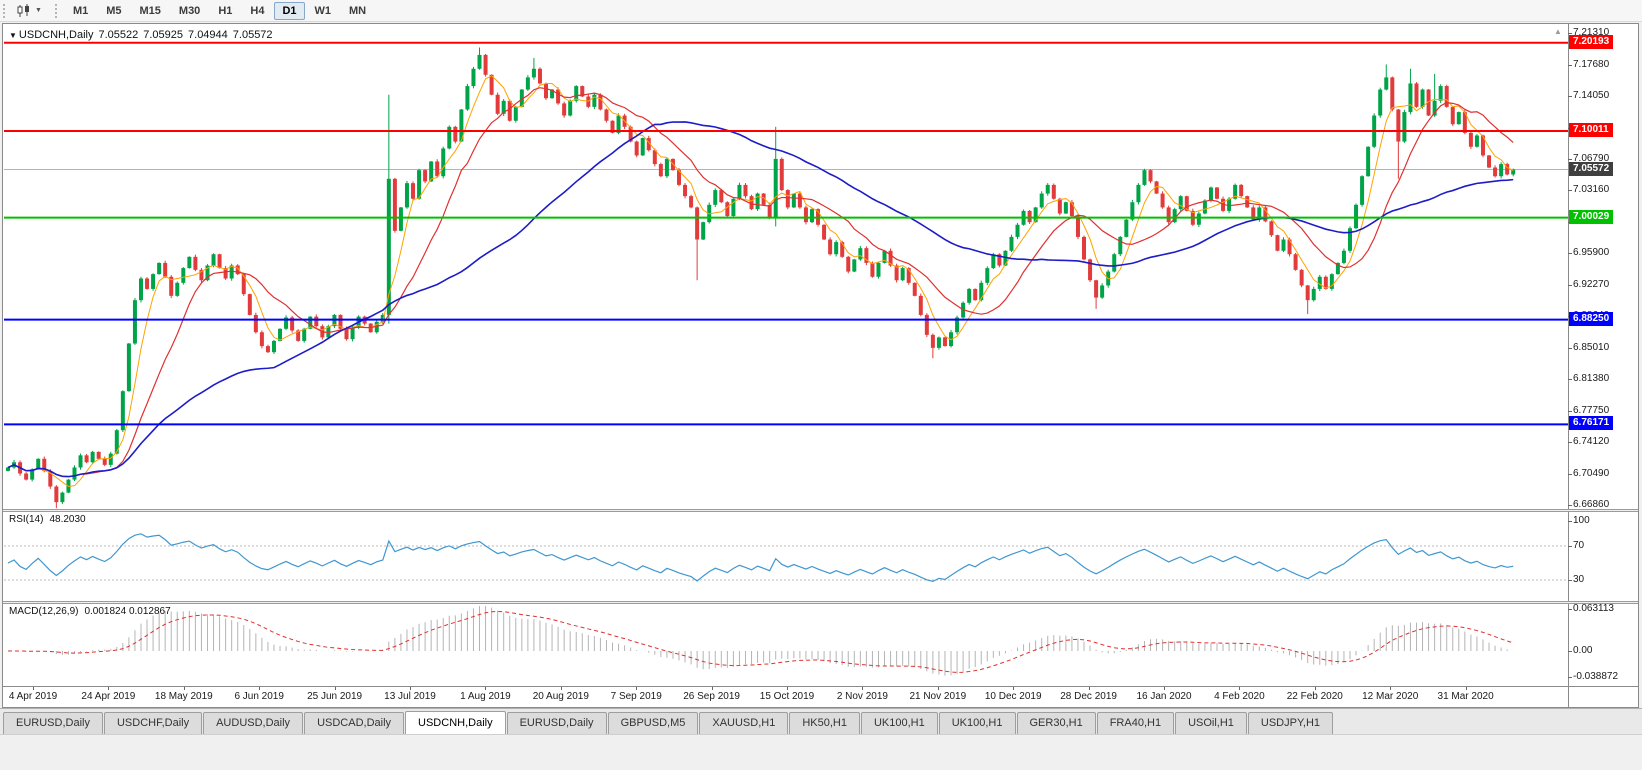  What do you see at coordinates (820, 602) in the screenshot?
I see `macd-pane-splitter` at bounding box center [820, 602].